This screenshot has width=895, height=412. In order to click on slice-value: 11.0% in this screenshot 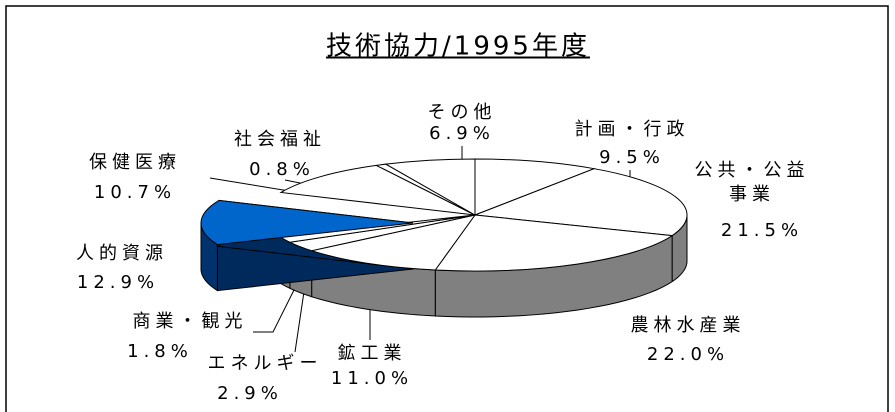, I will do `click(372, 378)`.